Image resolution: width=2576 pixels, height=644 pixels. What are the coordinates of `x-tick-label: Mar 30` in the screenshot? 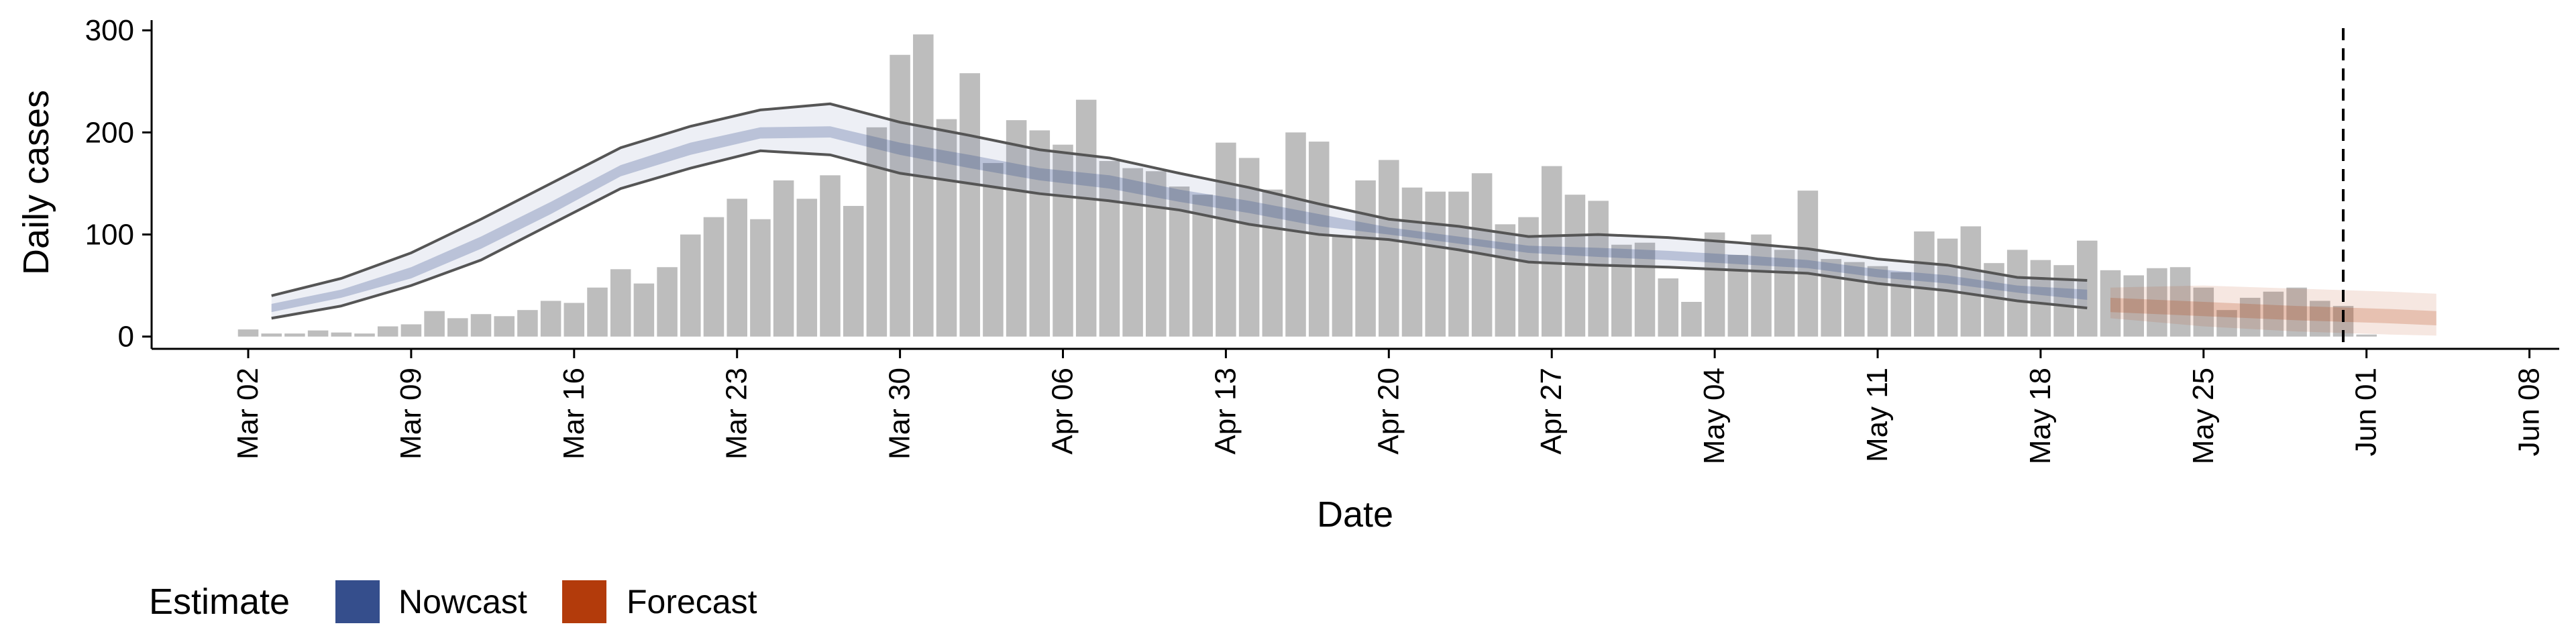 It's located at (899, 414).